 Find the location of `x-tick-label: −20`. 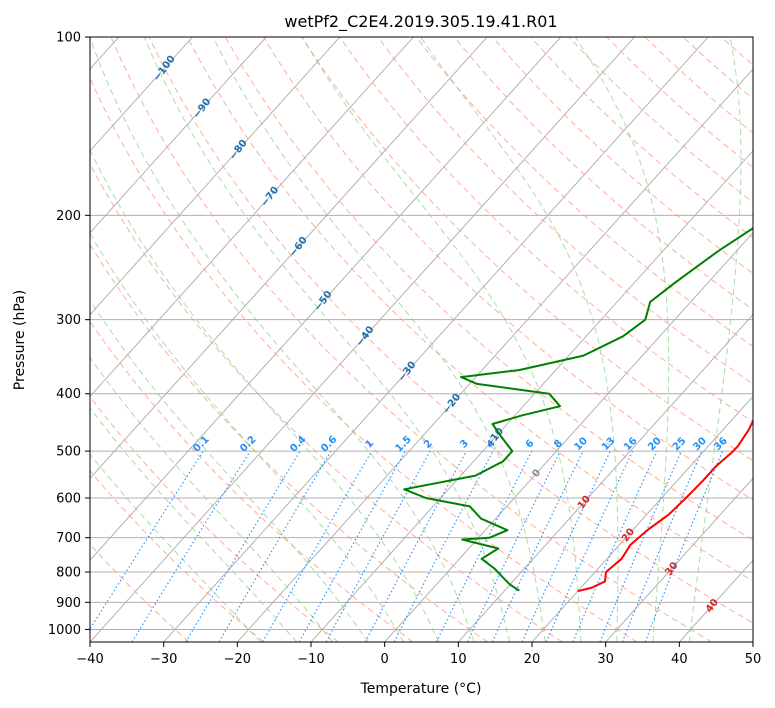

x-tick-label: −20 is located at coordinates (237, 659).